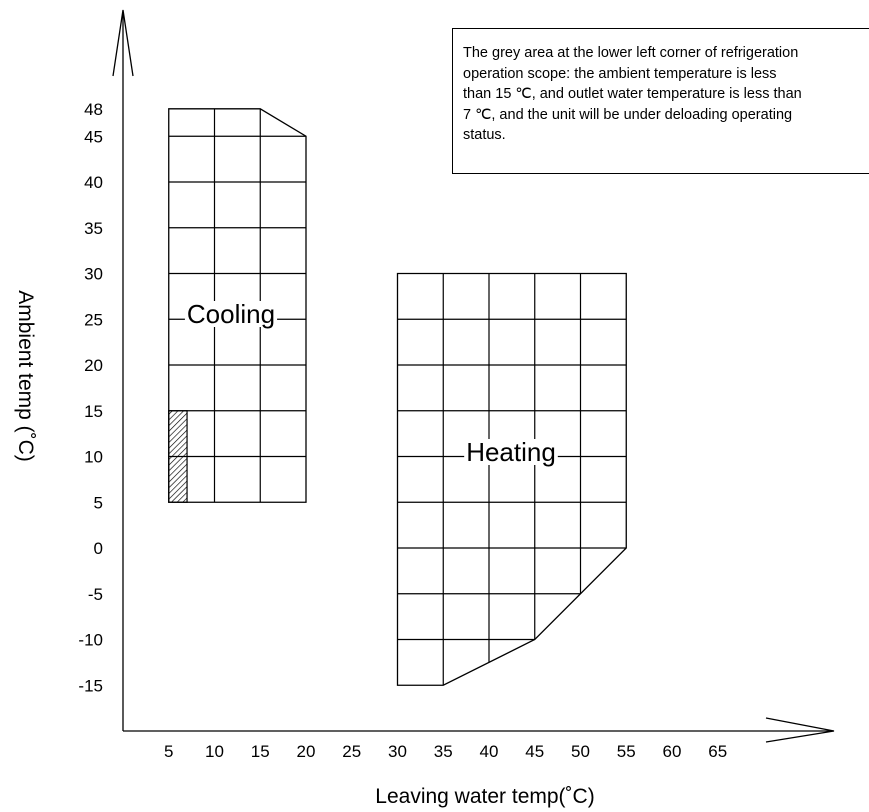  Describe the element at coordinates (95, 594) in the screenshot. I see `y-tick-label: -5` at that location.